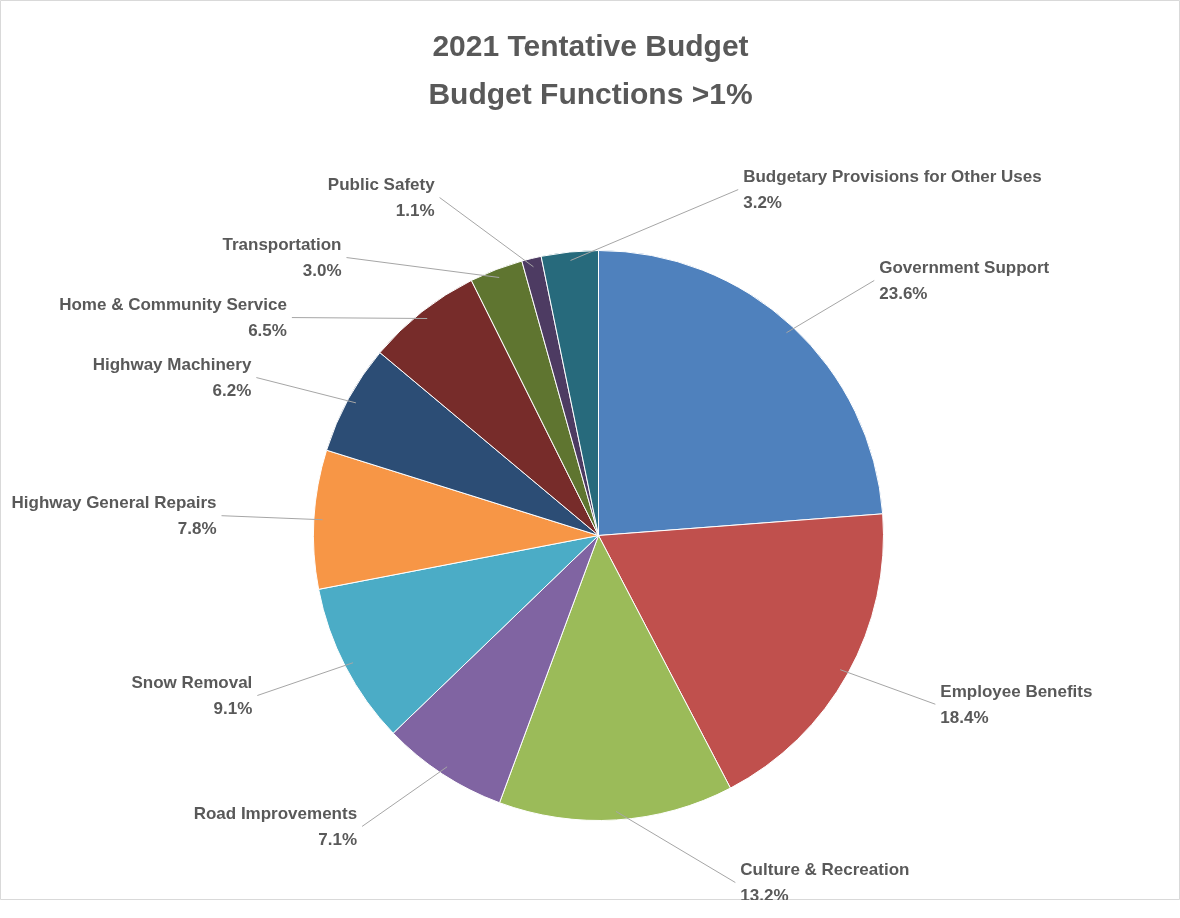 This screenshot has width=1180, height=918. Describe the element at coordinates (903, 293) in the screenshot. I see `data-label: 23.6%` at that location.